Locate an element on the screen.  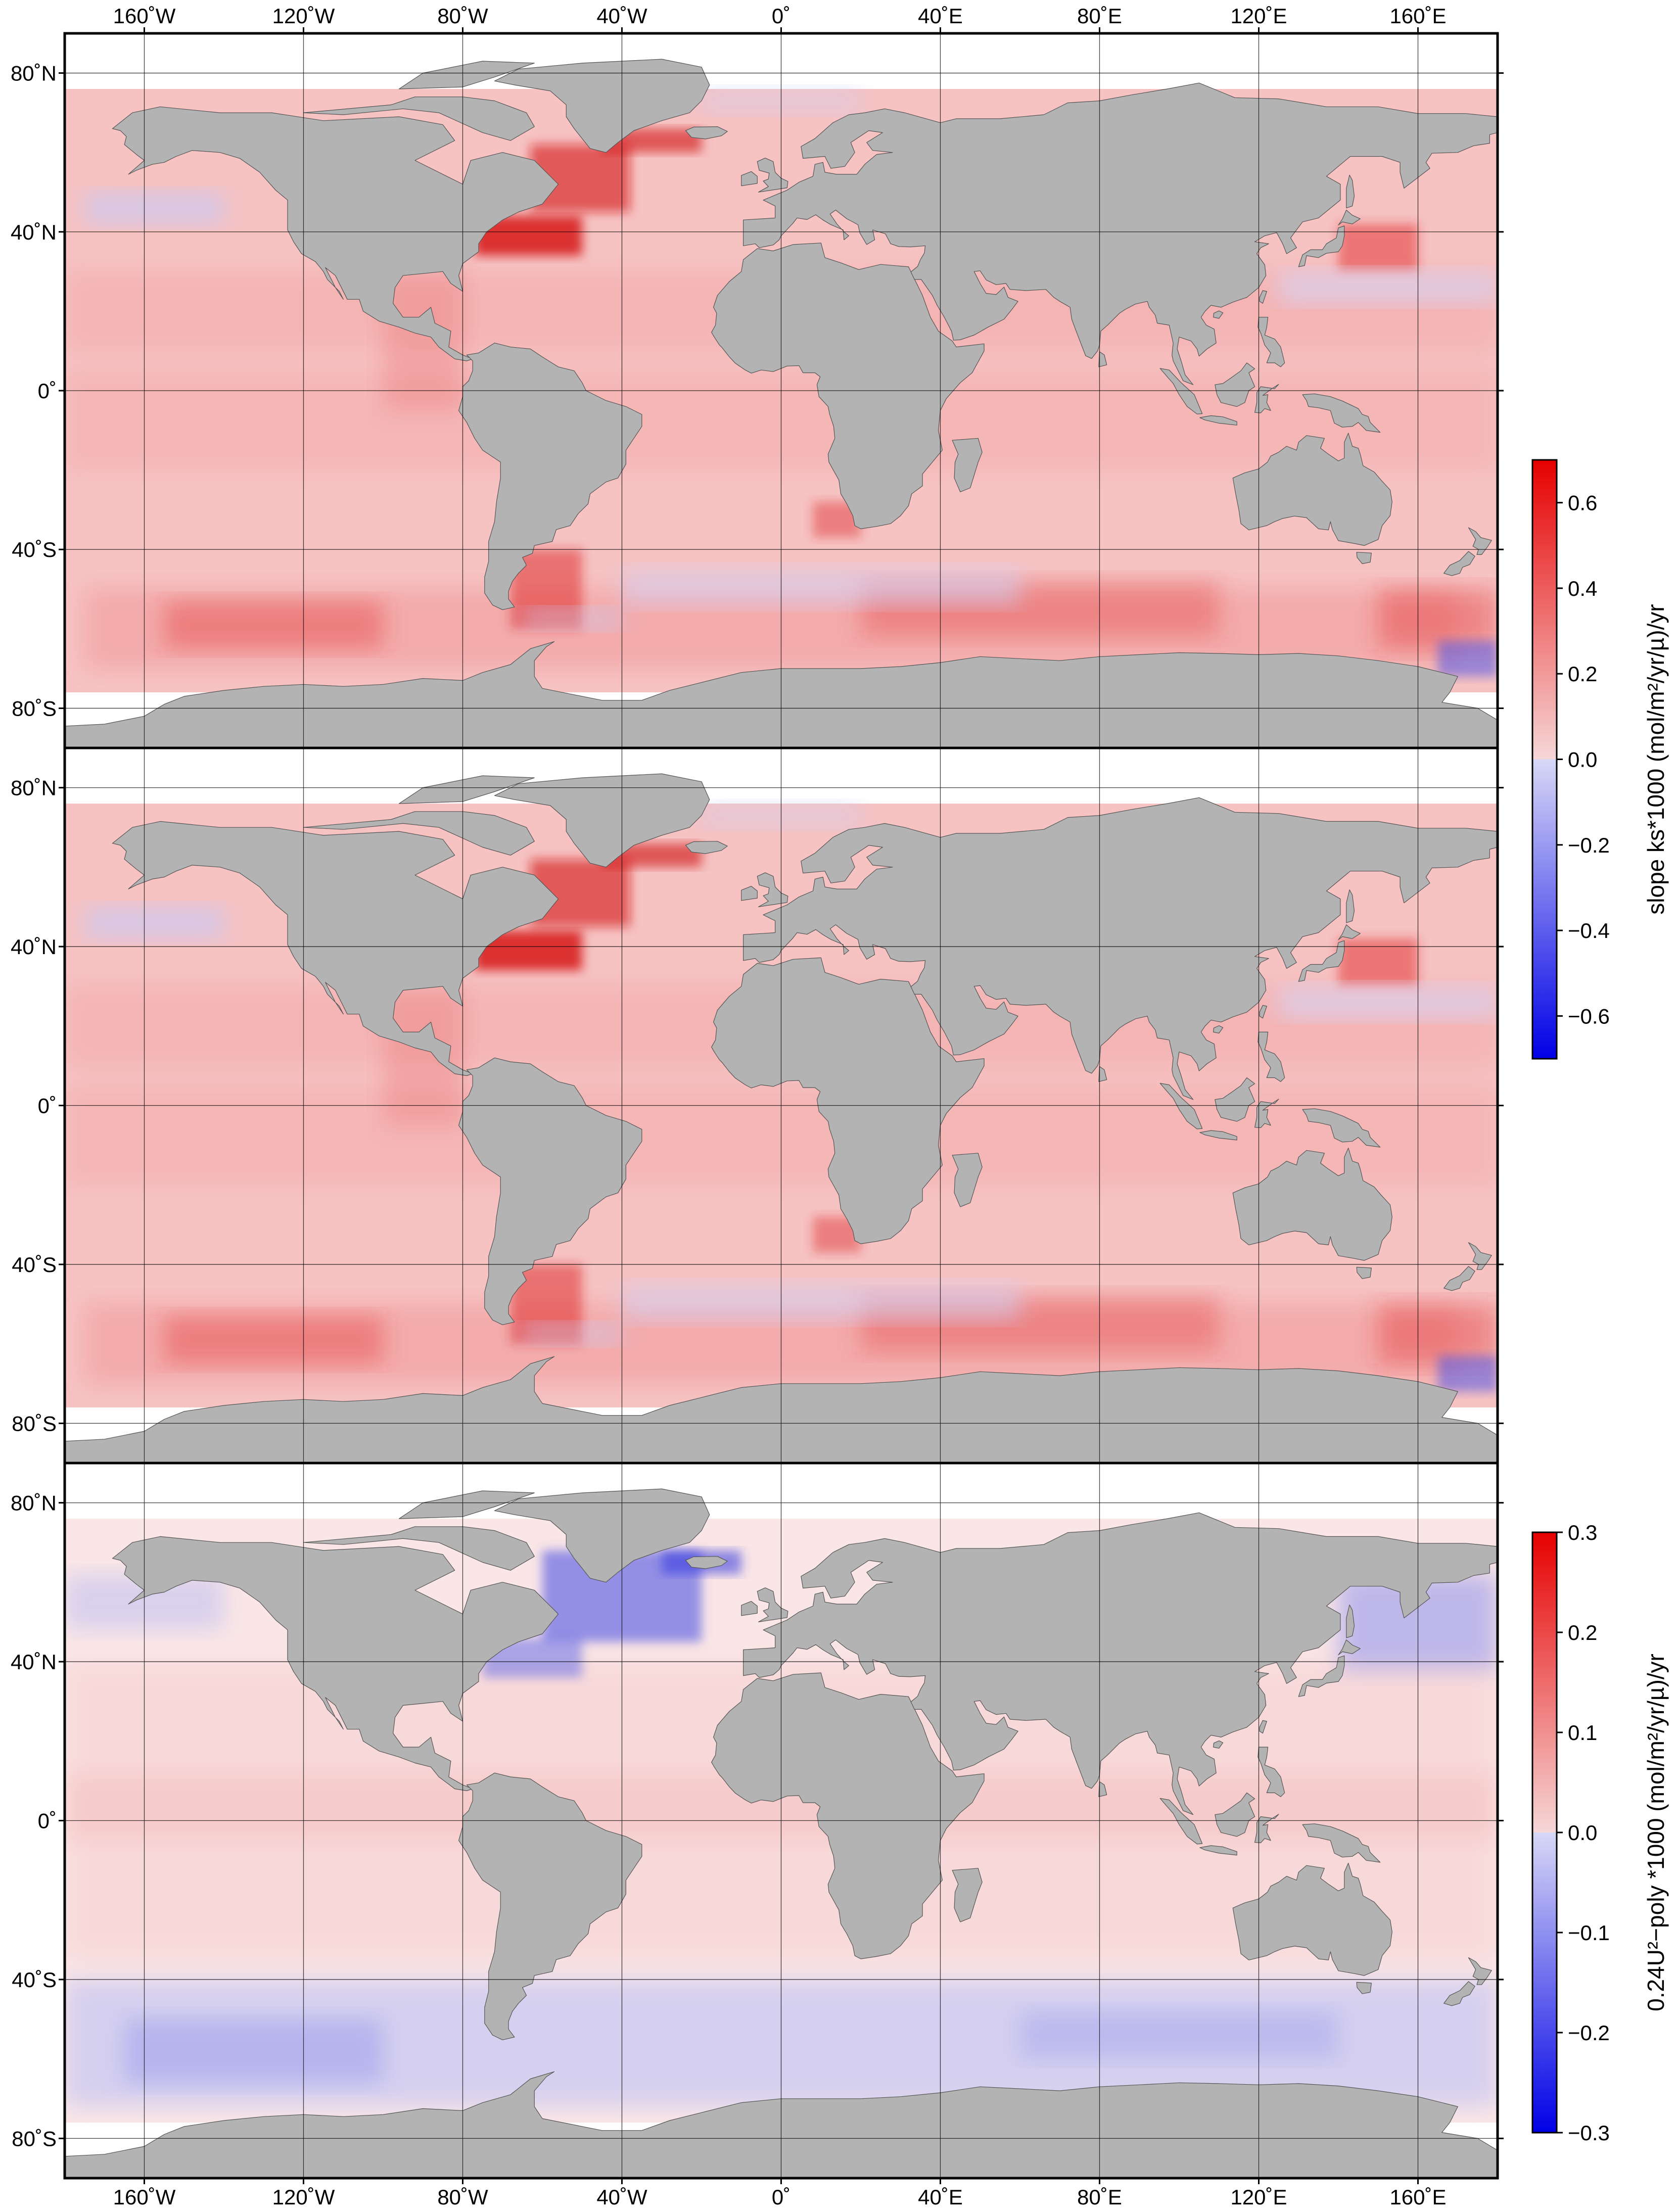
land-japan is located at coordinates (1322, 246).